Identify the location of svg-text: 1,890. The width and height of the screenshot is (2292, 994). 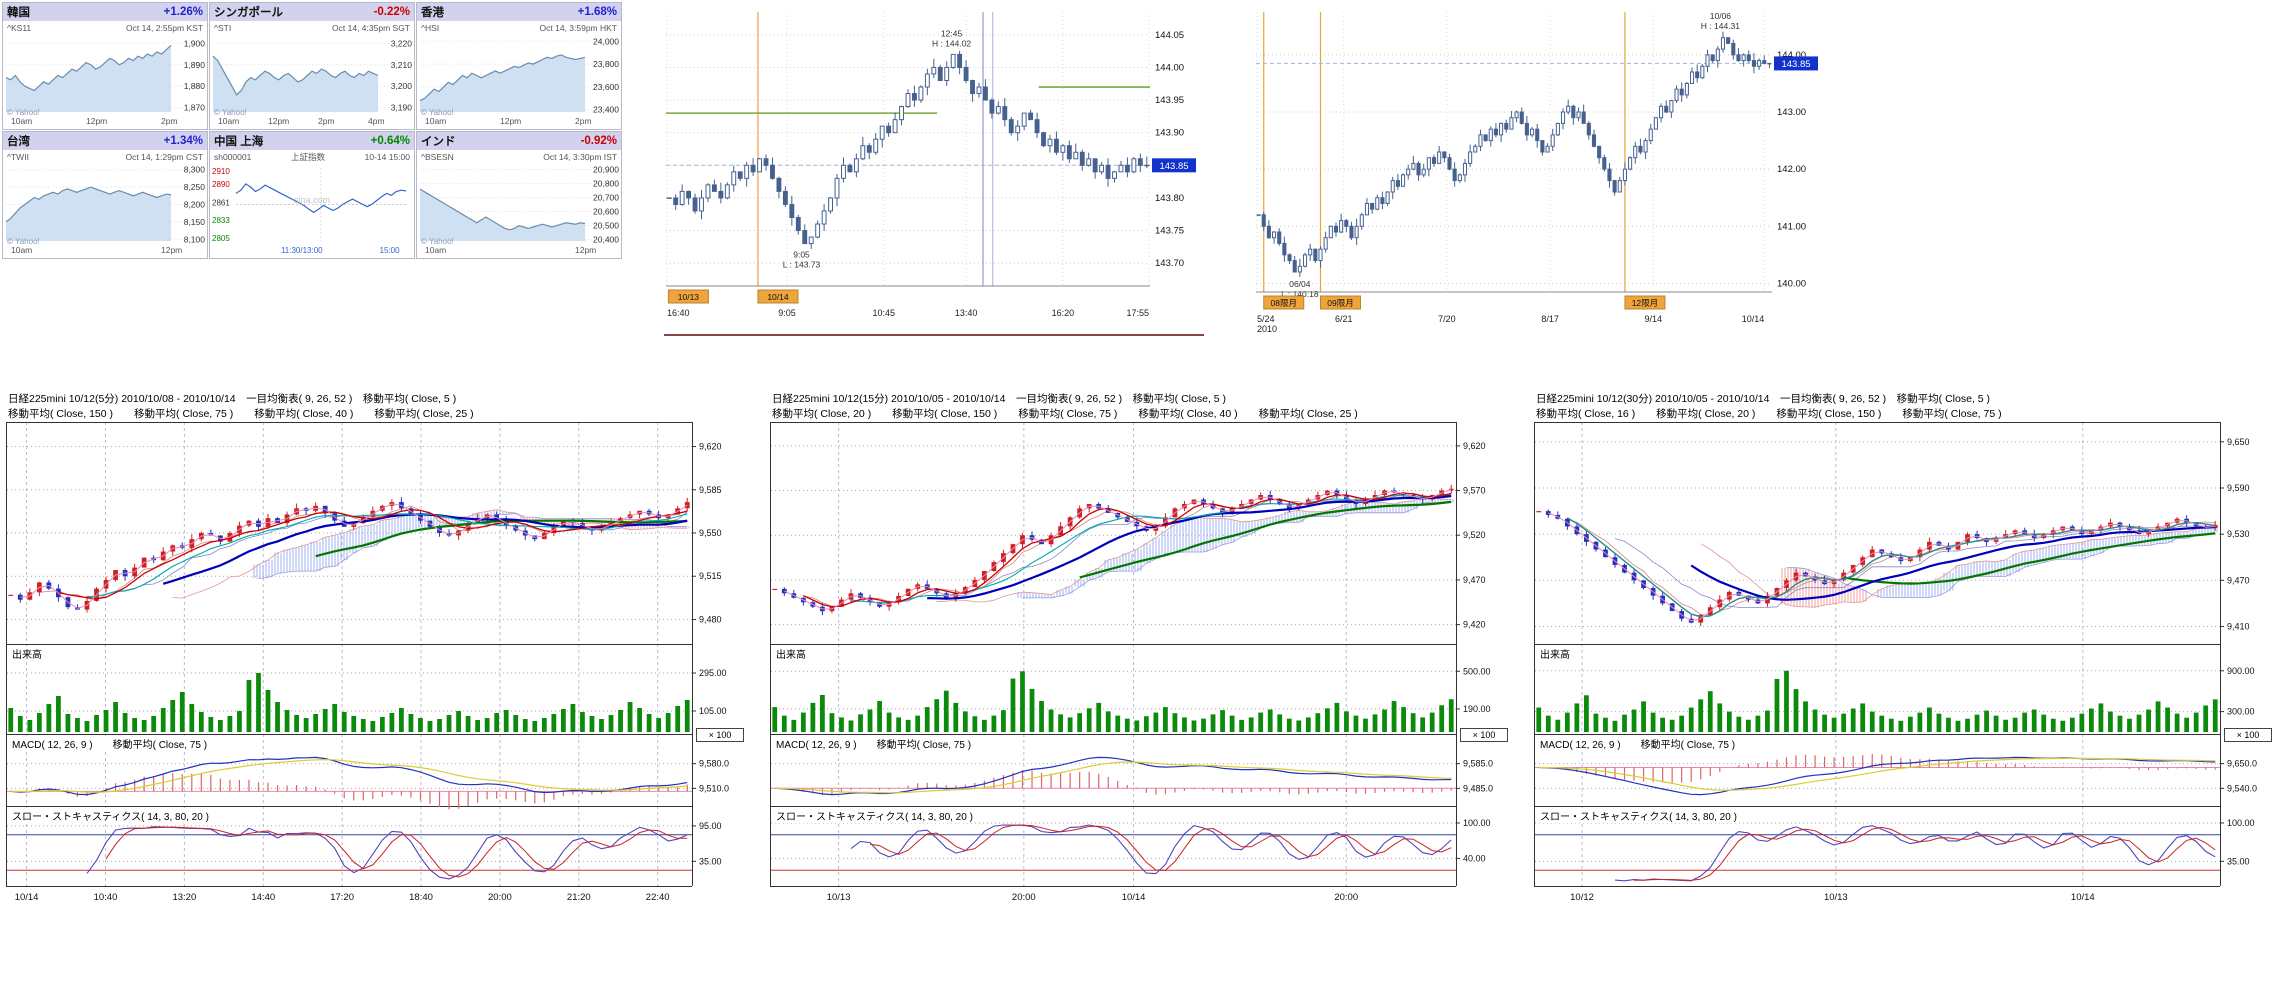
(195, 65).